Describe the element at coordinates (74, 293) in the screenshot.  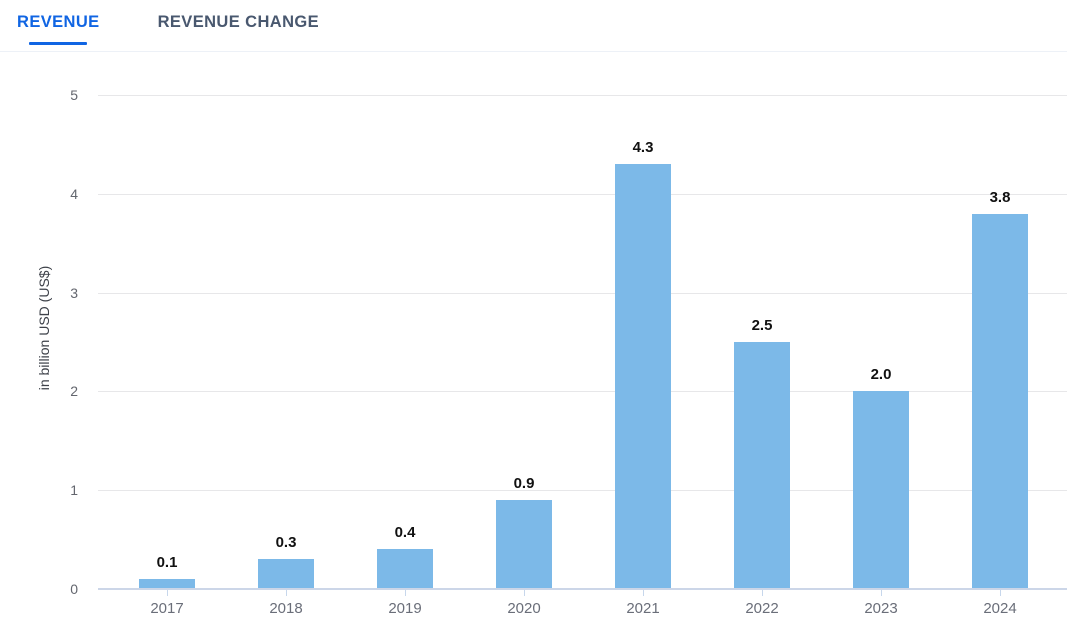
I see `y-axis-tick-label: 3` at that location.